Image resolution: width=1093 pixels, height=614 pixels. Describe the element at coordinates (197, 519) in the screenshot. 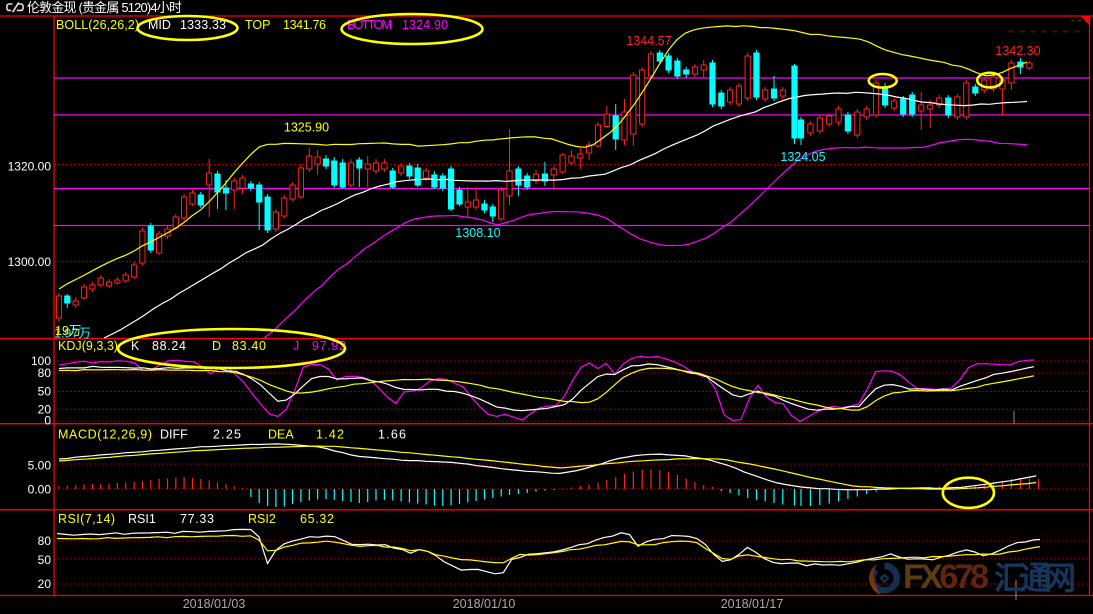

I see `svg-text: 77.33` at that location.